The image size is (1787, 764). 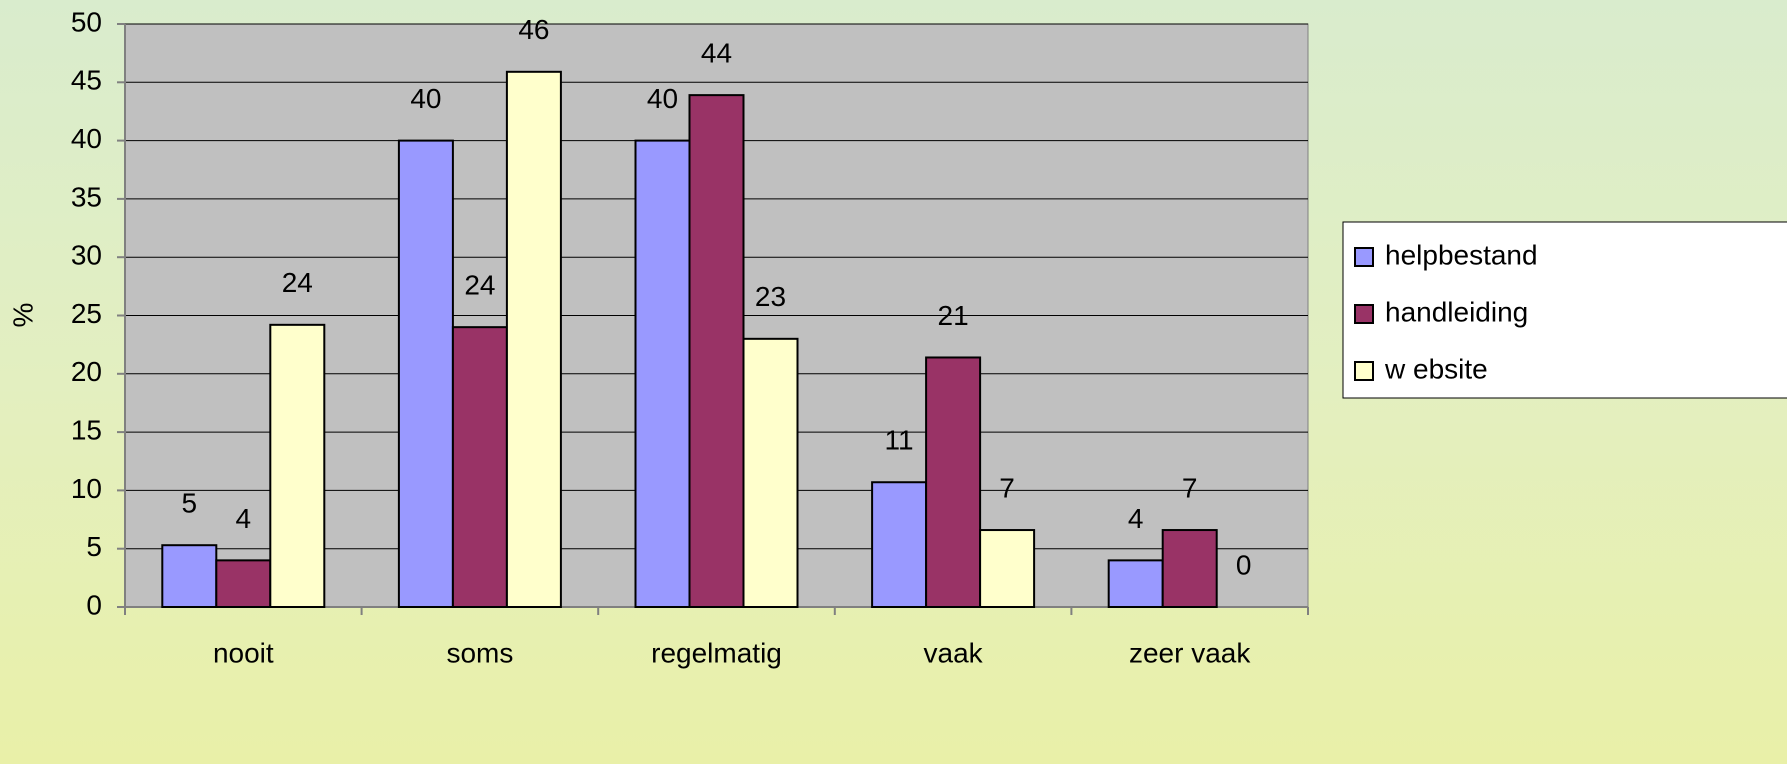 I want to click on y-tick-label: 45, so click(x=86, y=80).